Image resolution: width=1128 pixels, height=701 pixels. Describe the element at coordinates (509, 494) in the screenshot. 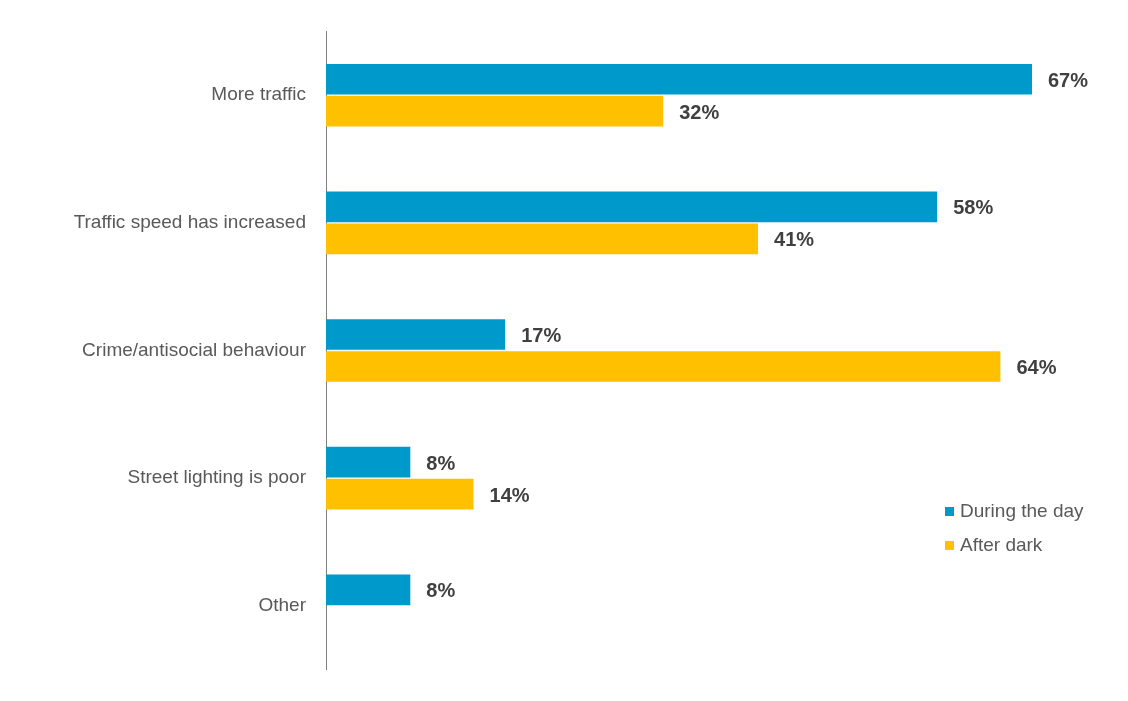

I see `data-label: 14%` at that location.